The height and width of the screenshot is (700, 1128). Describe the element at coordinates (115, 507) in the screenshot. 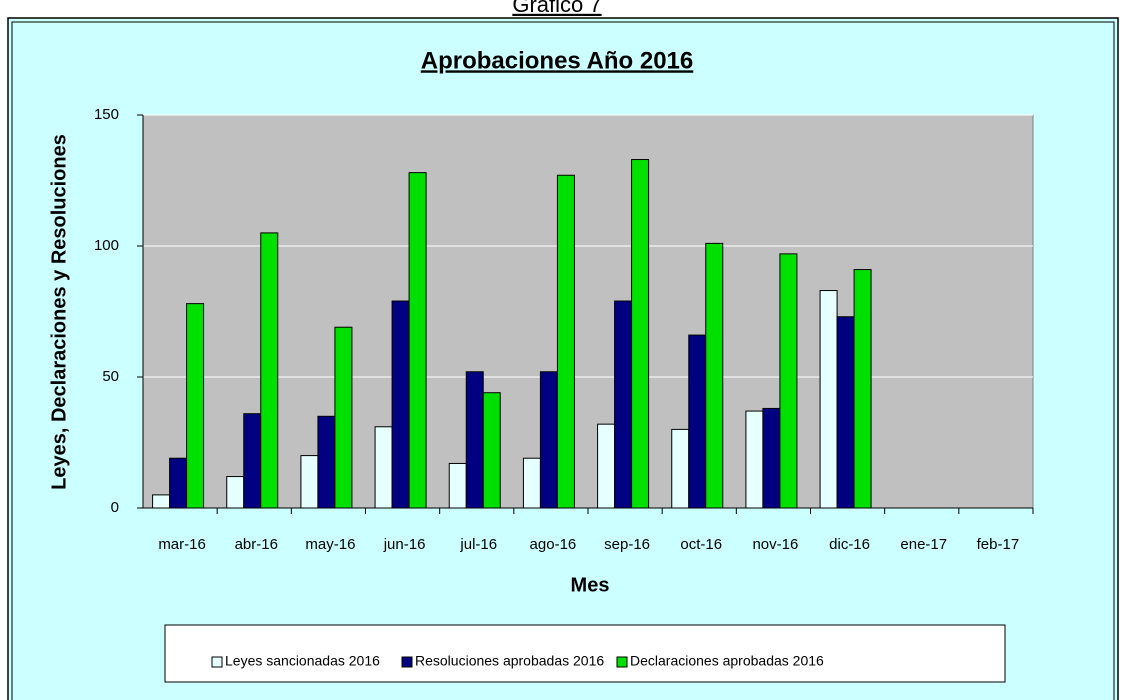

I see `y-tick-label: 0` at that location.